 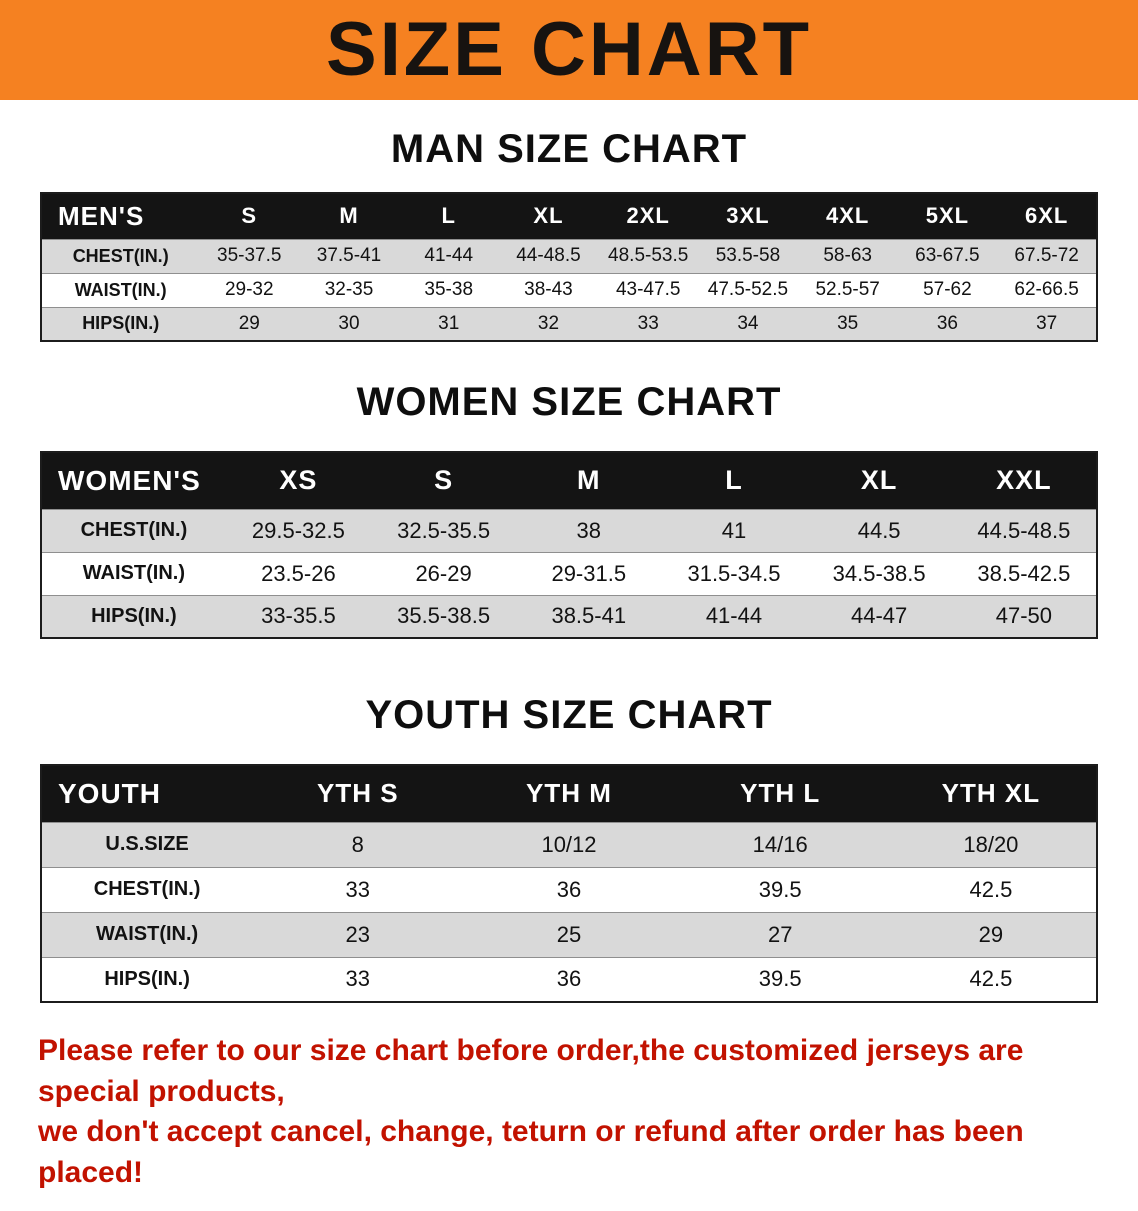 I want to click on value-cell: 34.5-38.5, so click(x=879, y=573).